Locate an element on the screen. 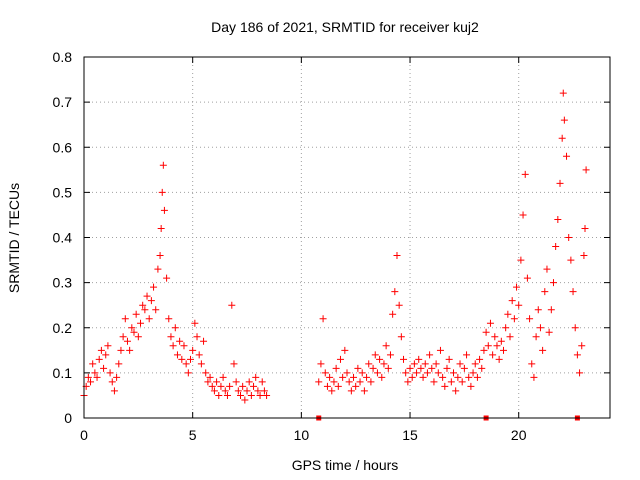 Image resolution: width=640 pixels, height=480 pixels. y-tick-label: 0.1 is located at coordinates (63, 373).